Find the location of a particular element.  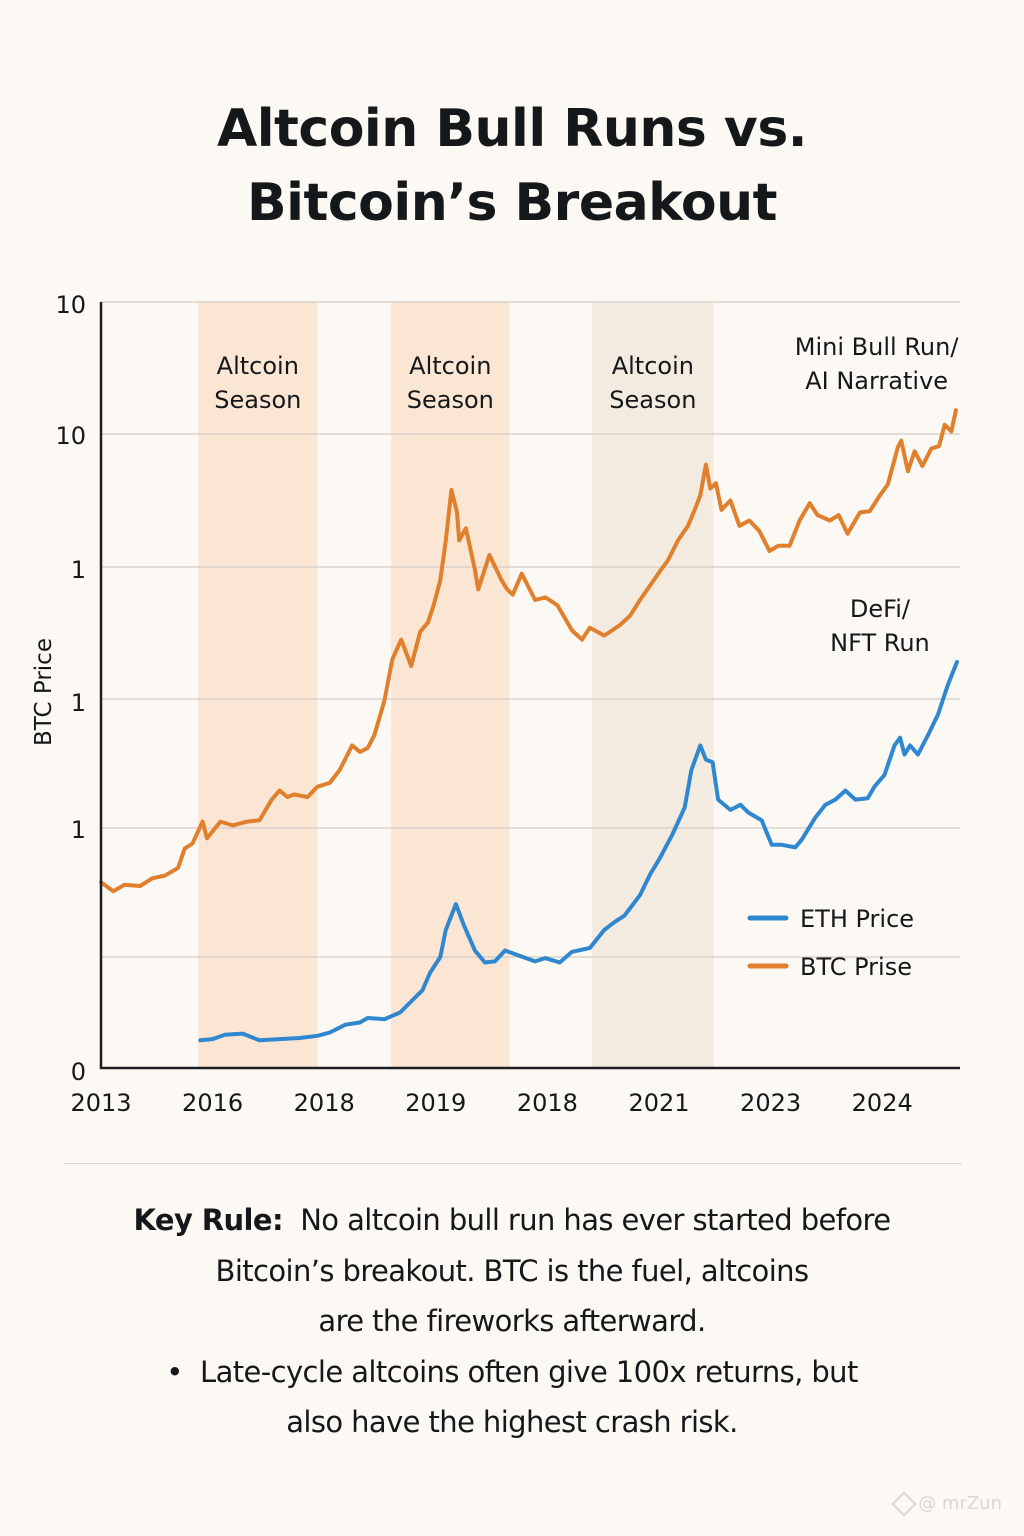

title-line-1: Altcoin Bull Runs vs. is located at coordinates (512, 129).